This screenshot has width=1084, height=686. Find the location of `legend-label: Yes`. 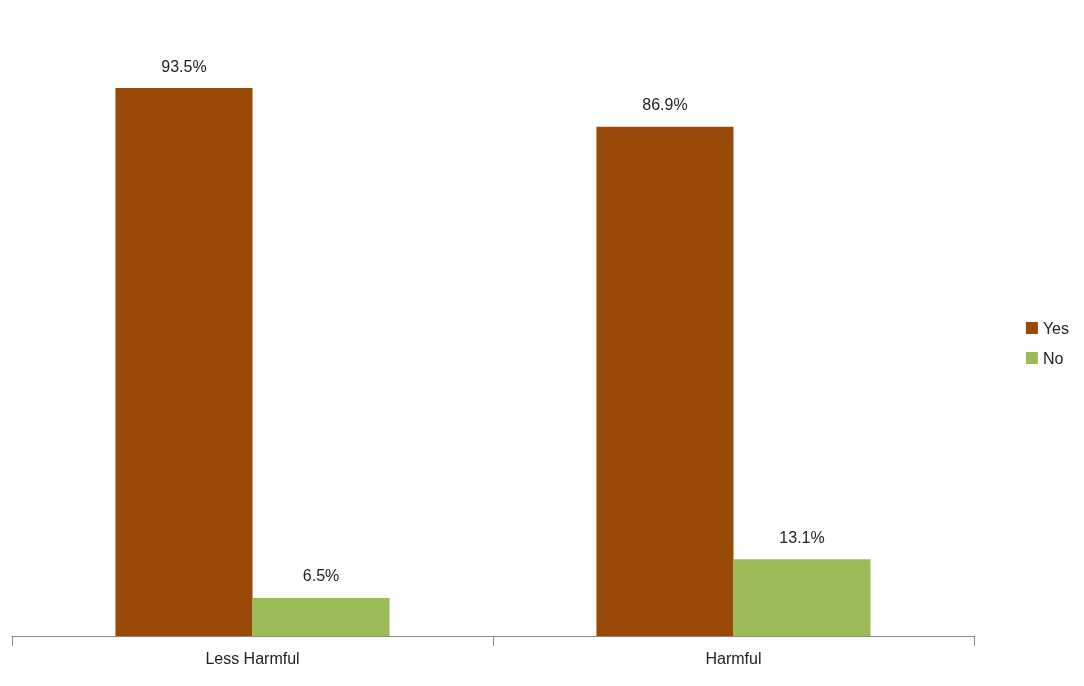

legend-label: Yes is located at coordinates (1056, 328).